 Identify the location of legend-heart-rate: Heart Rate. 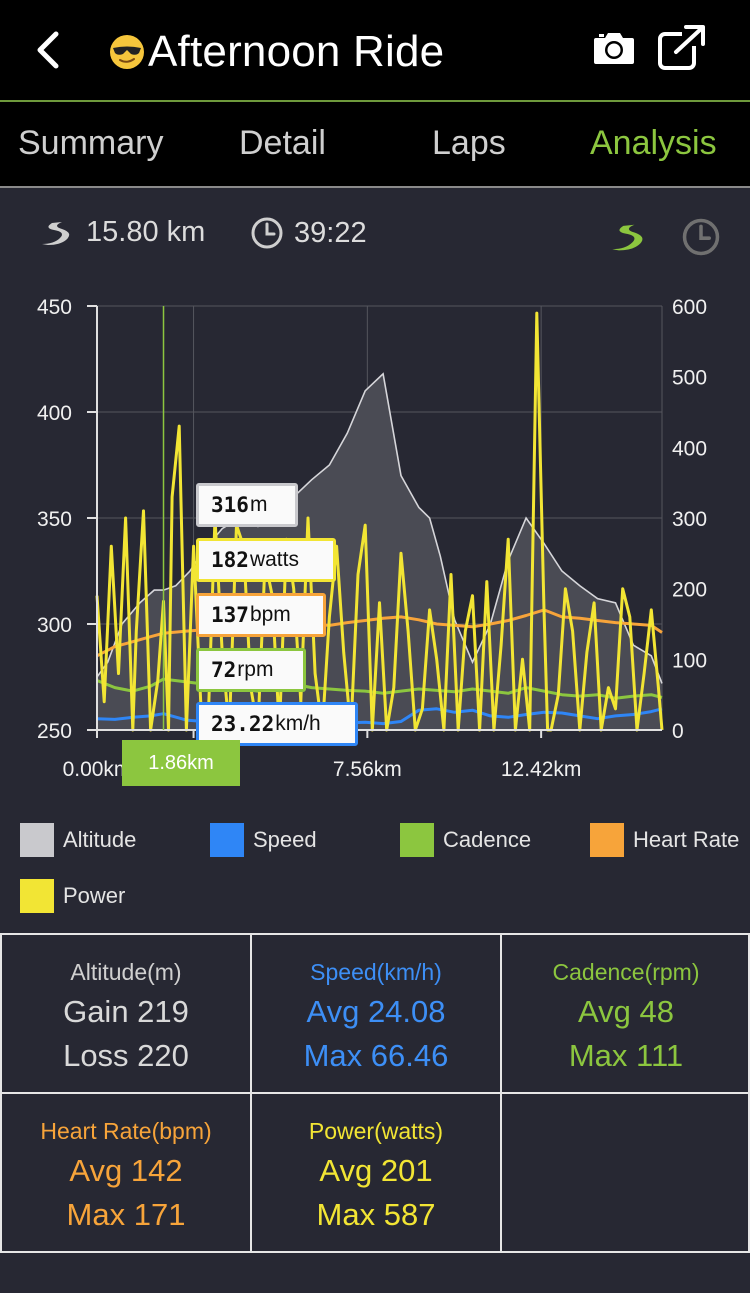
(670, 840).